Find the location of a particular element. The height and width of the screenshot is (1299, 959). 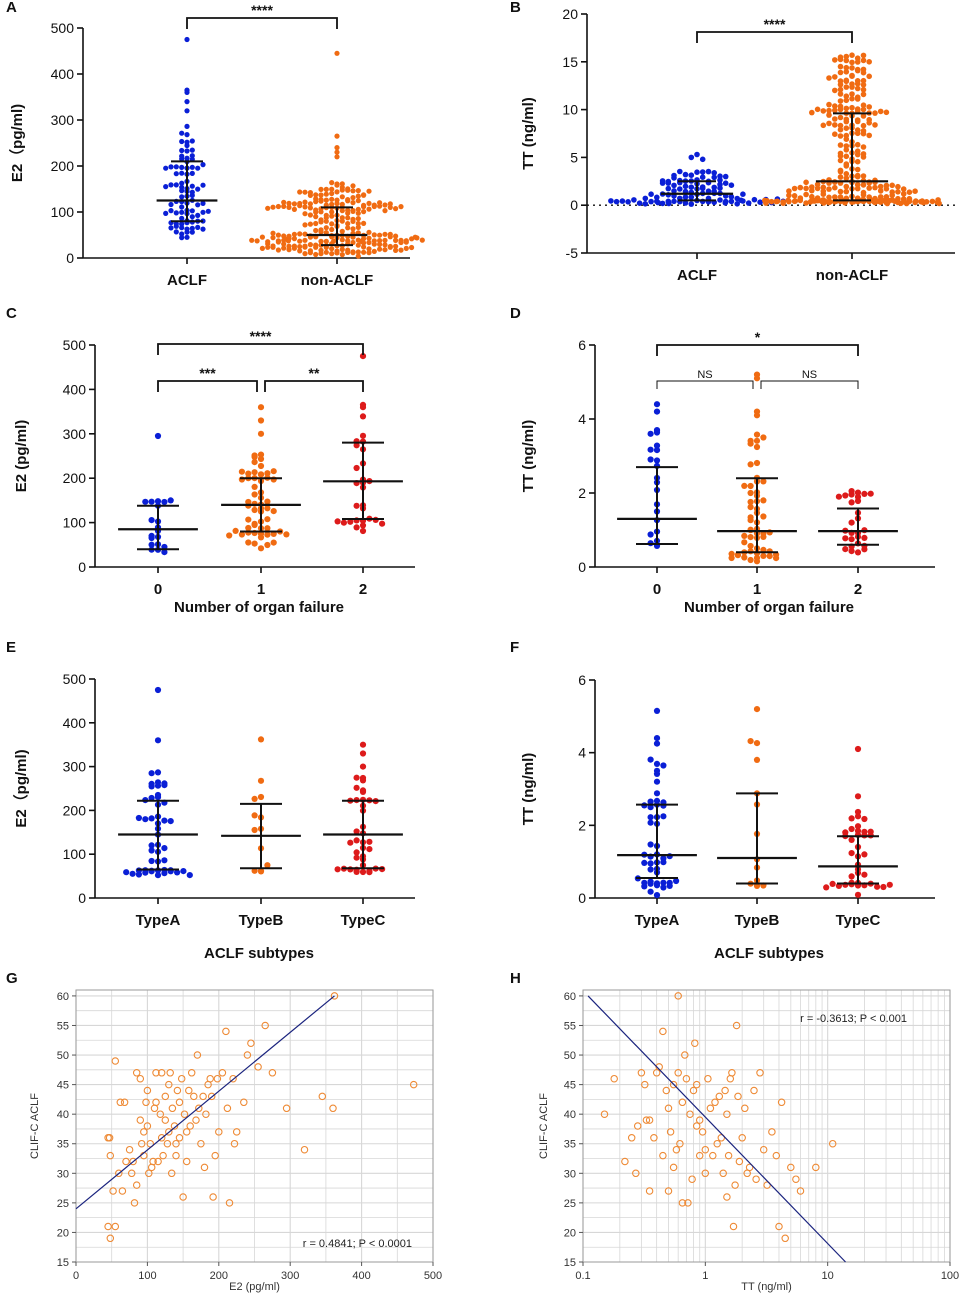

x-axis-title: E2 (pg/ml) is located at coordinates (254, 1287).